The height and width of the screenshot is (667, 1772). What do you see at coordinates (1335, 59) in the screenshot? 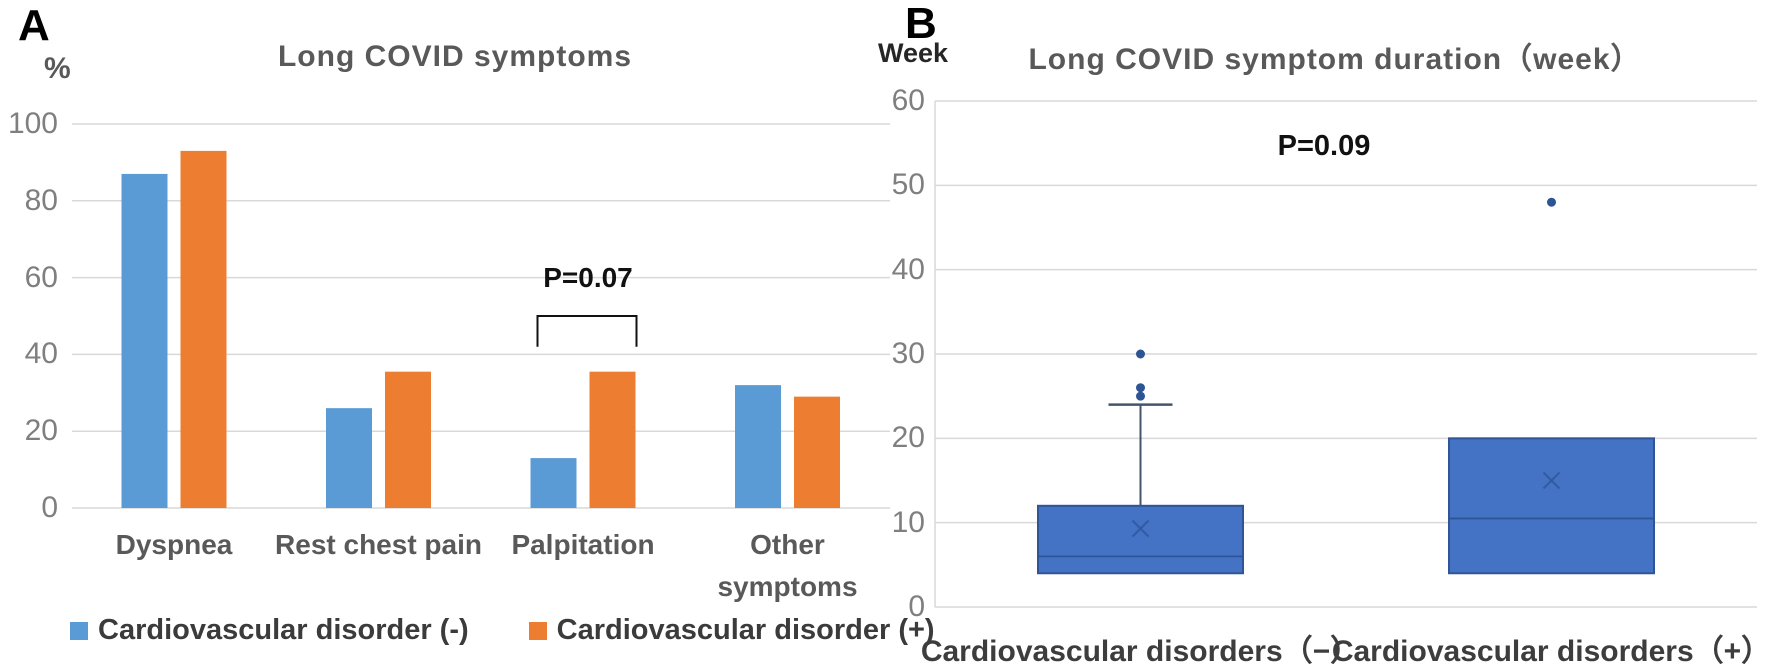
I see `panel-b-title: Long COVID symptom duration（week）` at bounding box center [1335, 59].